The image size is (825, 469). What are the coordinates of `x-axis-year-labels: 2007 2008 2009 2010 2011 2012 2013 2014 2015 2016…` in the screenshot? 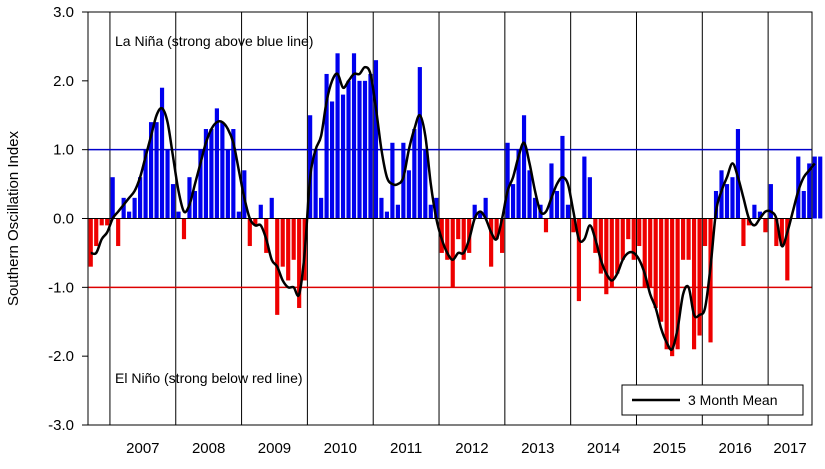 It's located at (466, 448).